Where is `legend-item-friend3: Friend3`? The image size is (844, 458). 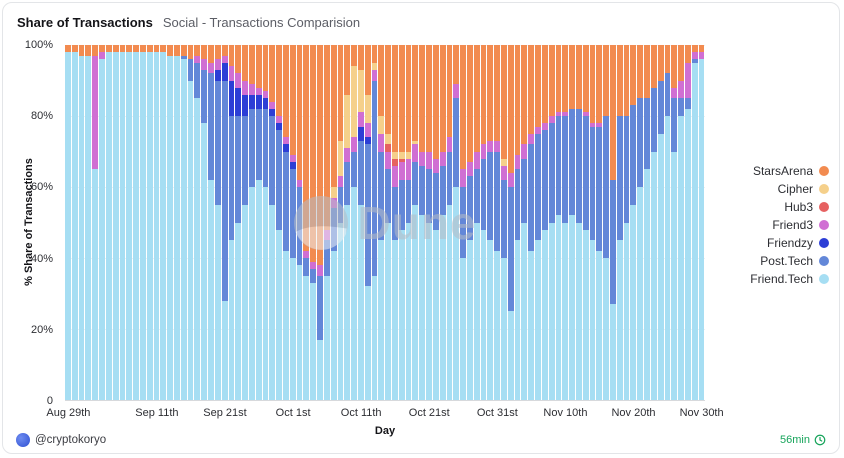 legend-item-friend3: Friend3 is located at coordinates (800, 225).